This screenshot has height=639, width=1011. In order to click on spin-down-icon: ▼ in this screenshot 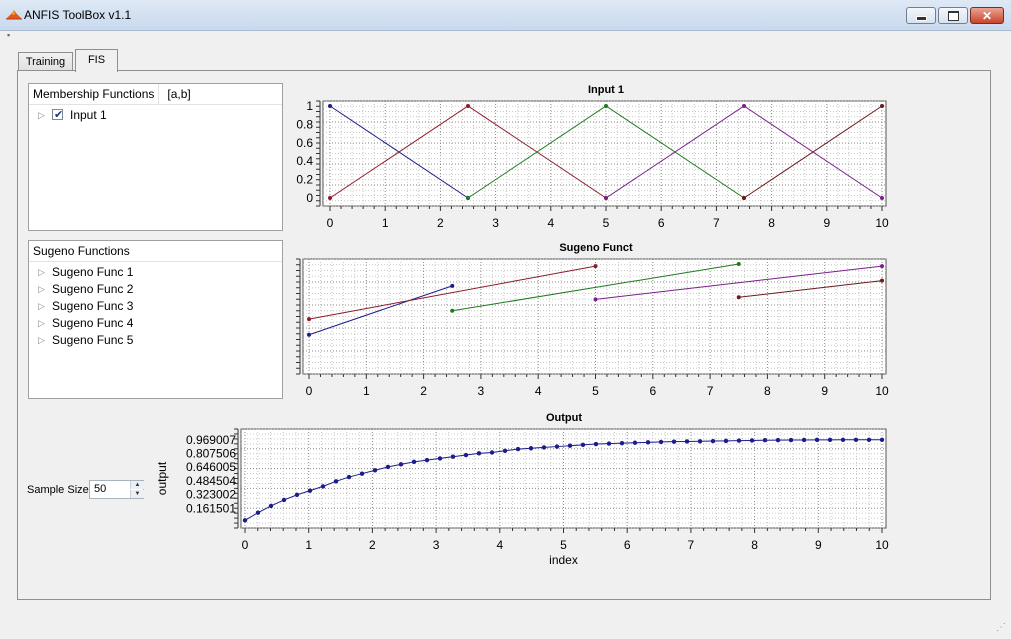, I will do `click(137, 494)`.